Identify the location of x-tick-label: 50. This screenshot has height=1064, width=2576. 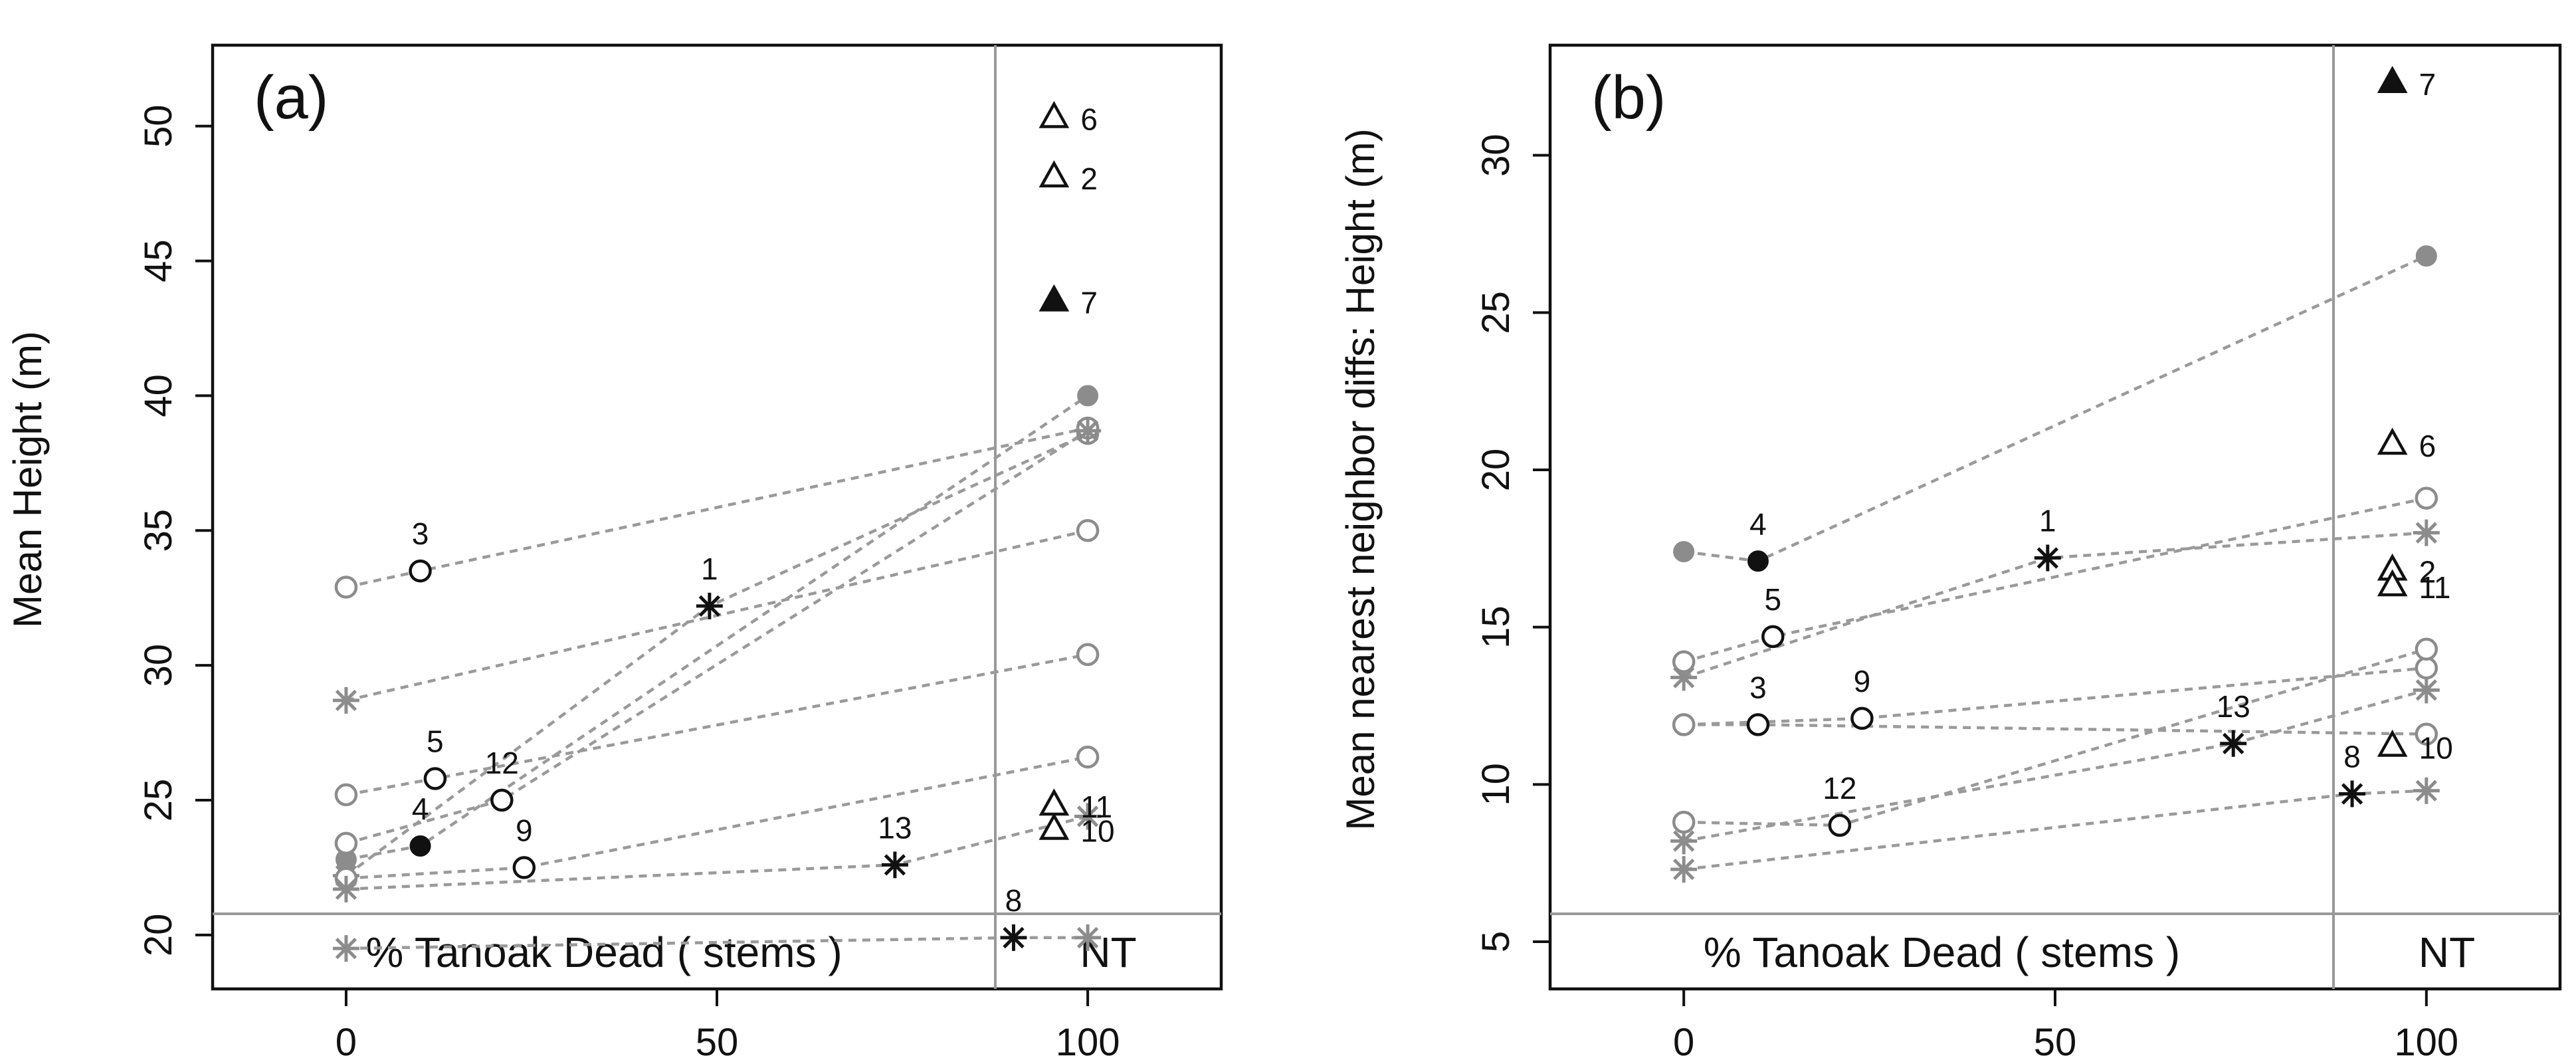
(718, 1042).